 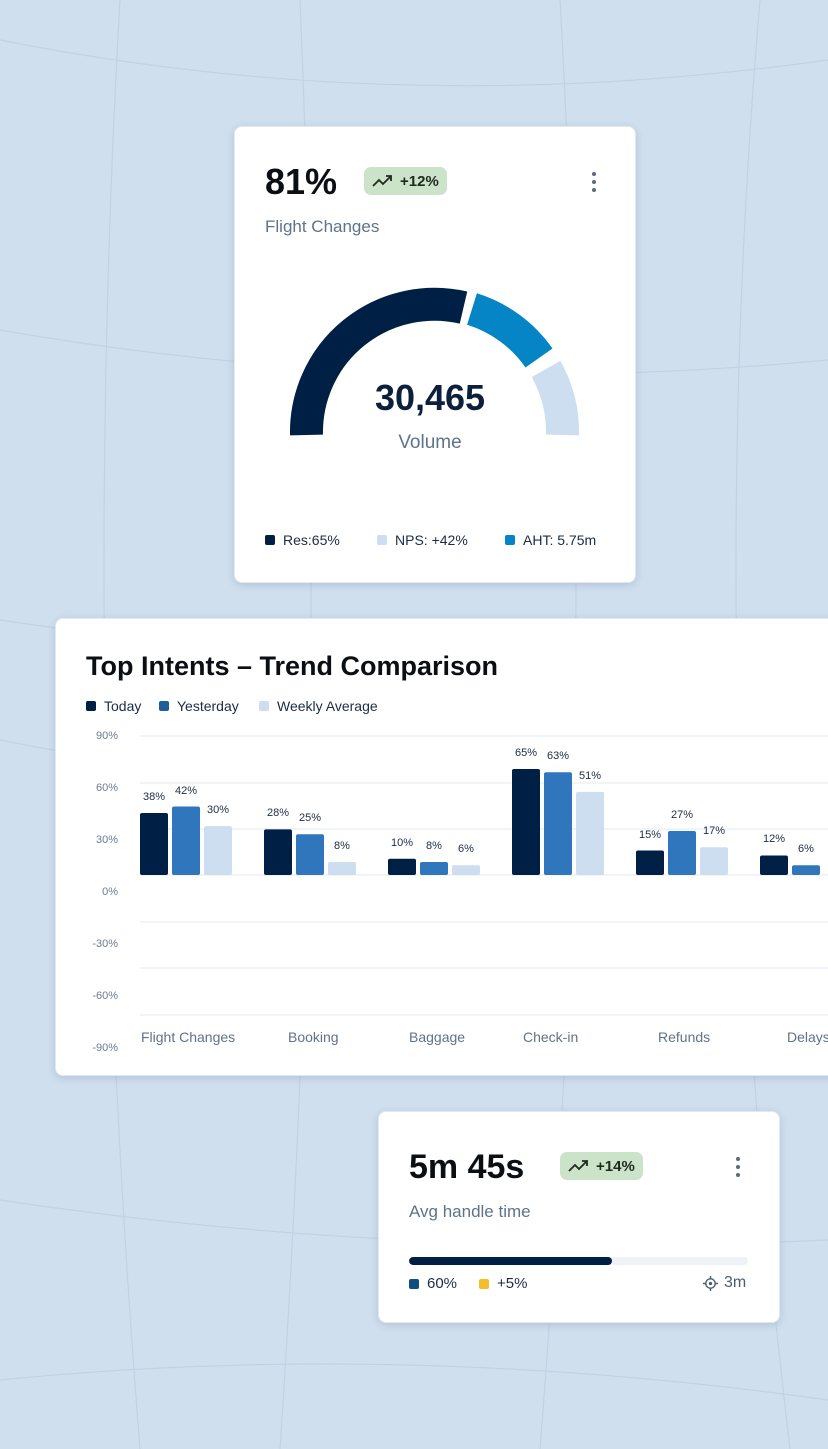 What do you see at coordinates (526, 753) in the screenshot?
I see `data-label: 65%` at bounding box center [526, 753].